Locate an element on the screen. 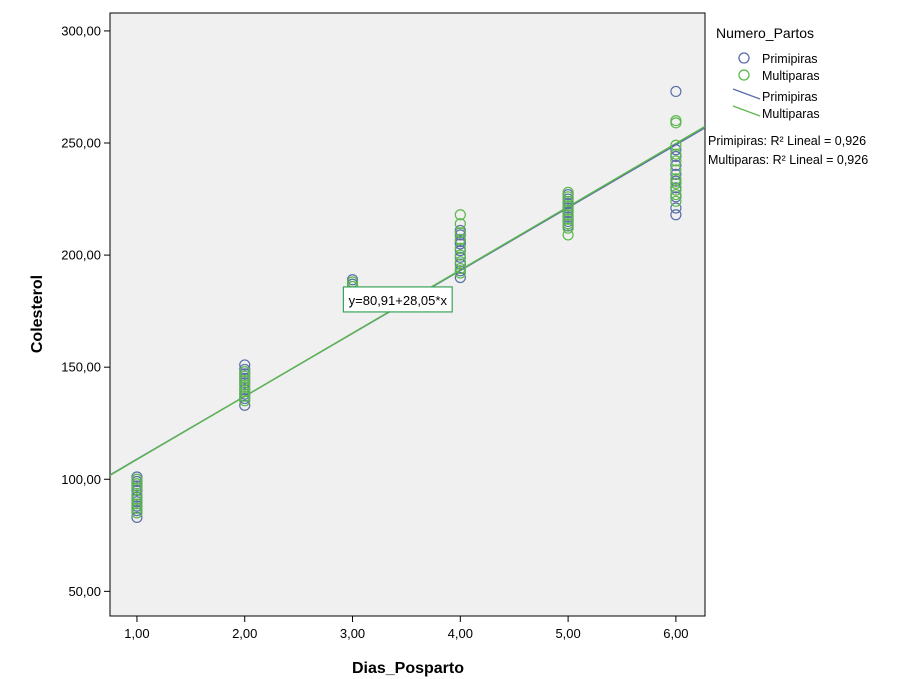  y-tick-label: 300,00 is located at coordinates (81, 30).